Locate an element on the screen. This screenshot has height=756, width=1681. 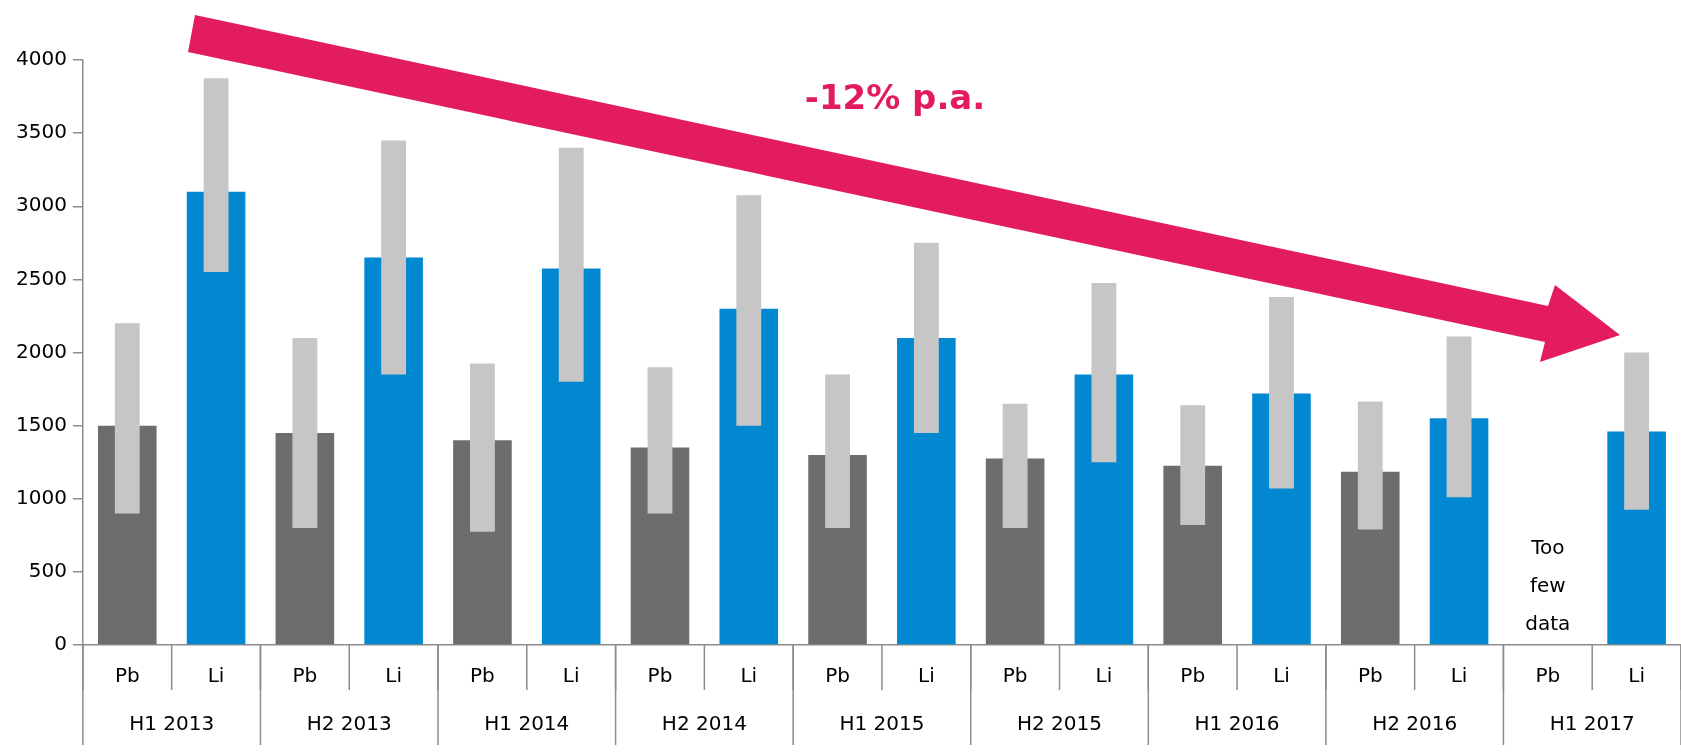
text: H1 2016 is located at coordinates (1237, 723).